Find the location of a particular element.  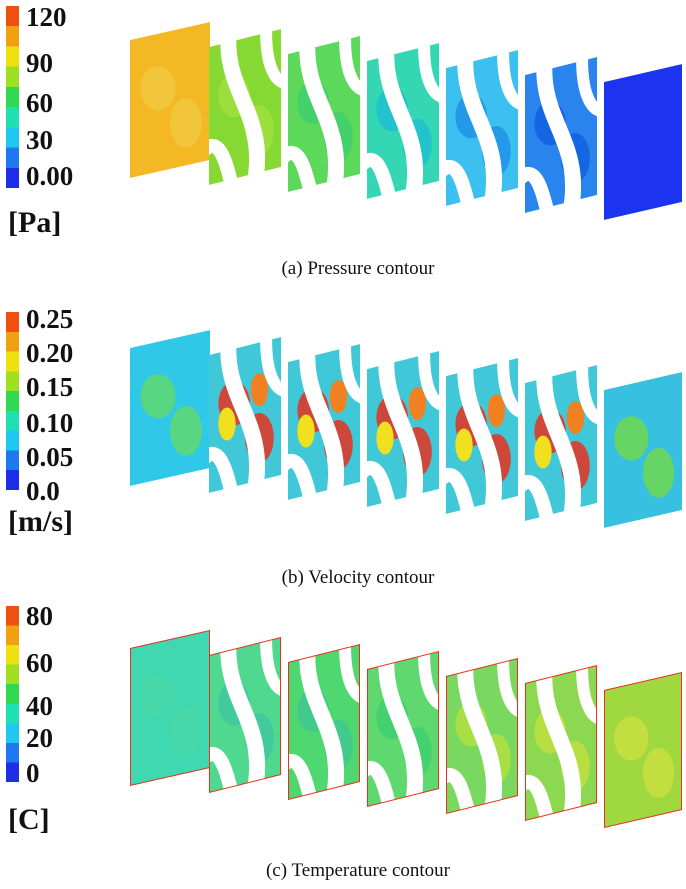

unit-label: [m/s] is located at coordinates (40, 521).